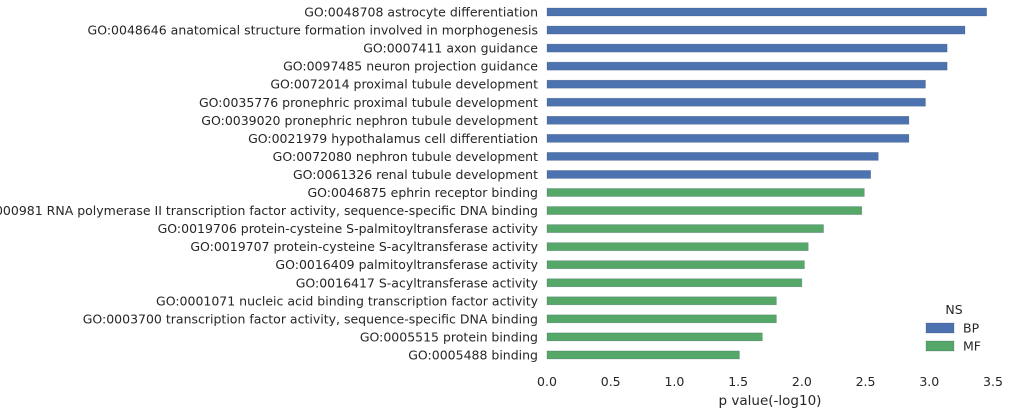 This screenshot has width=1009, height=414. What do you see at coordinates (405, 156) in the screenshot?
I see `category-label: GO:0072080 nephron tubule development` at bounding box center [405, 156].